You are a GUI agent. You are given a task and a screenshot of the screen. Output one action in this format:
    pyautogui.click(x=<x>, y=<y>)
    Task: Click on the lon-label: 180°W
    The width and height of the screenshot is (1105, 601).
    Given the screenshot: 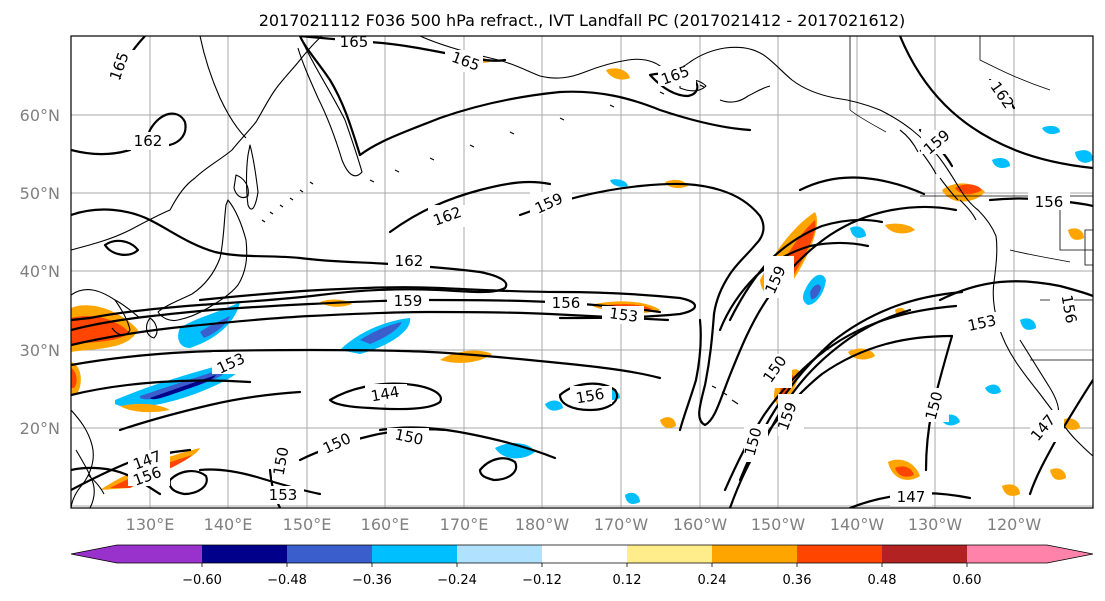 What is the action you would take?
    pyautogui.click(x=542, y=524)
    